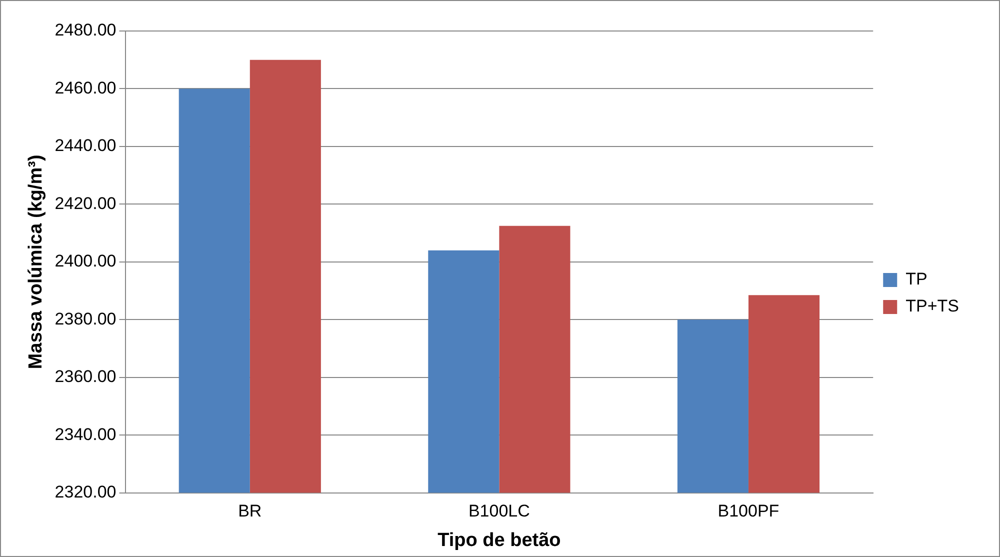 Image resolution: width=1000 pixels, height=557 pixels. Describe the element at coordinates (499, 540) in the screenshot. I see `x-axis-title: Tipo de betão` at that location.